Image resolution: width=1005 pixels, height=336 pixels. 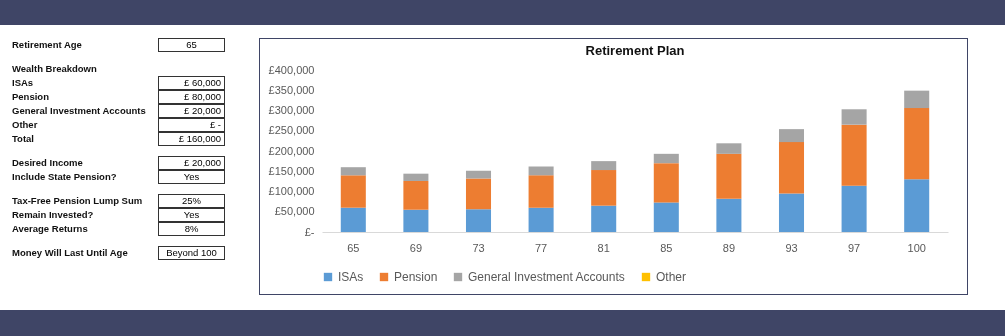 What do you see at coordinates (77, 200) in the screenshot?
I see `text: Tax-Free Pension Lump Sum` at bounding box center [77, 200].